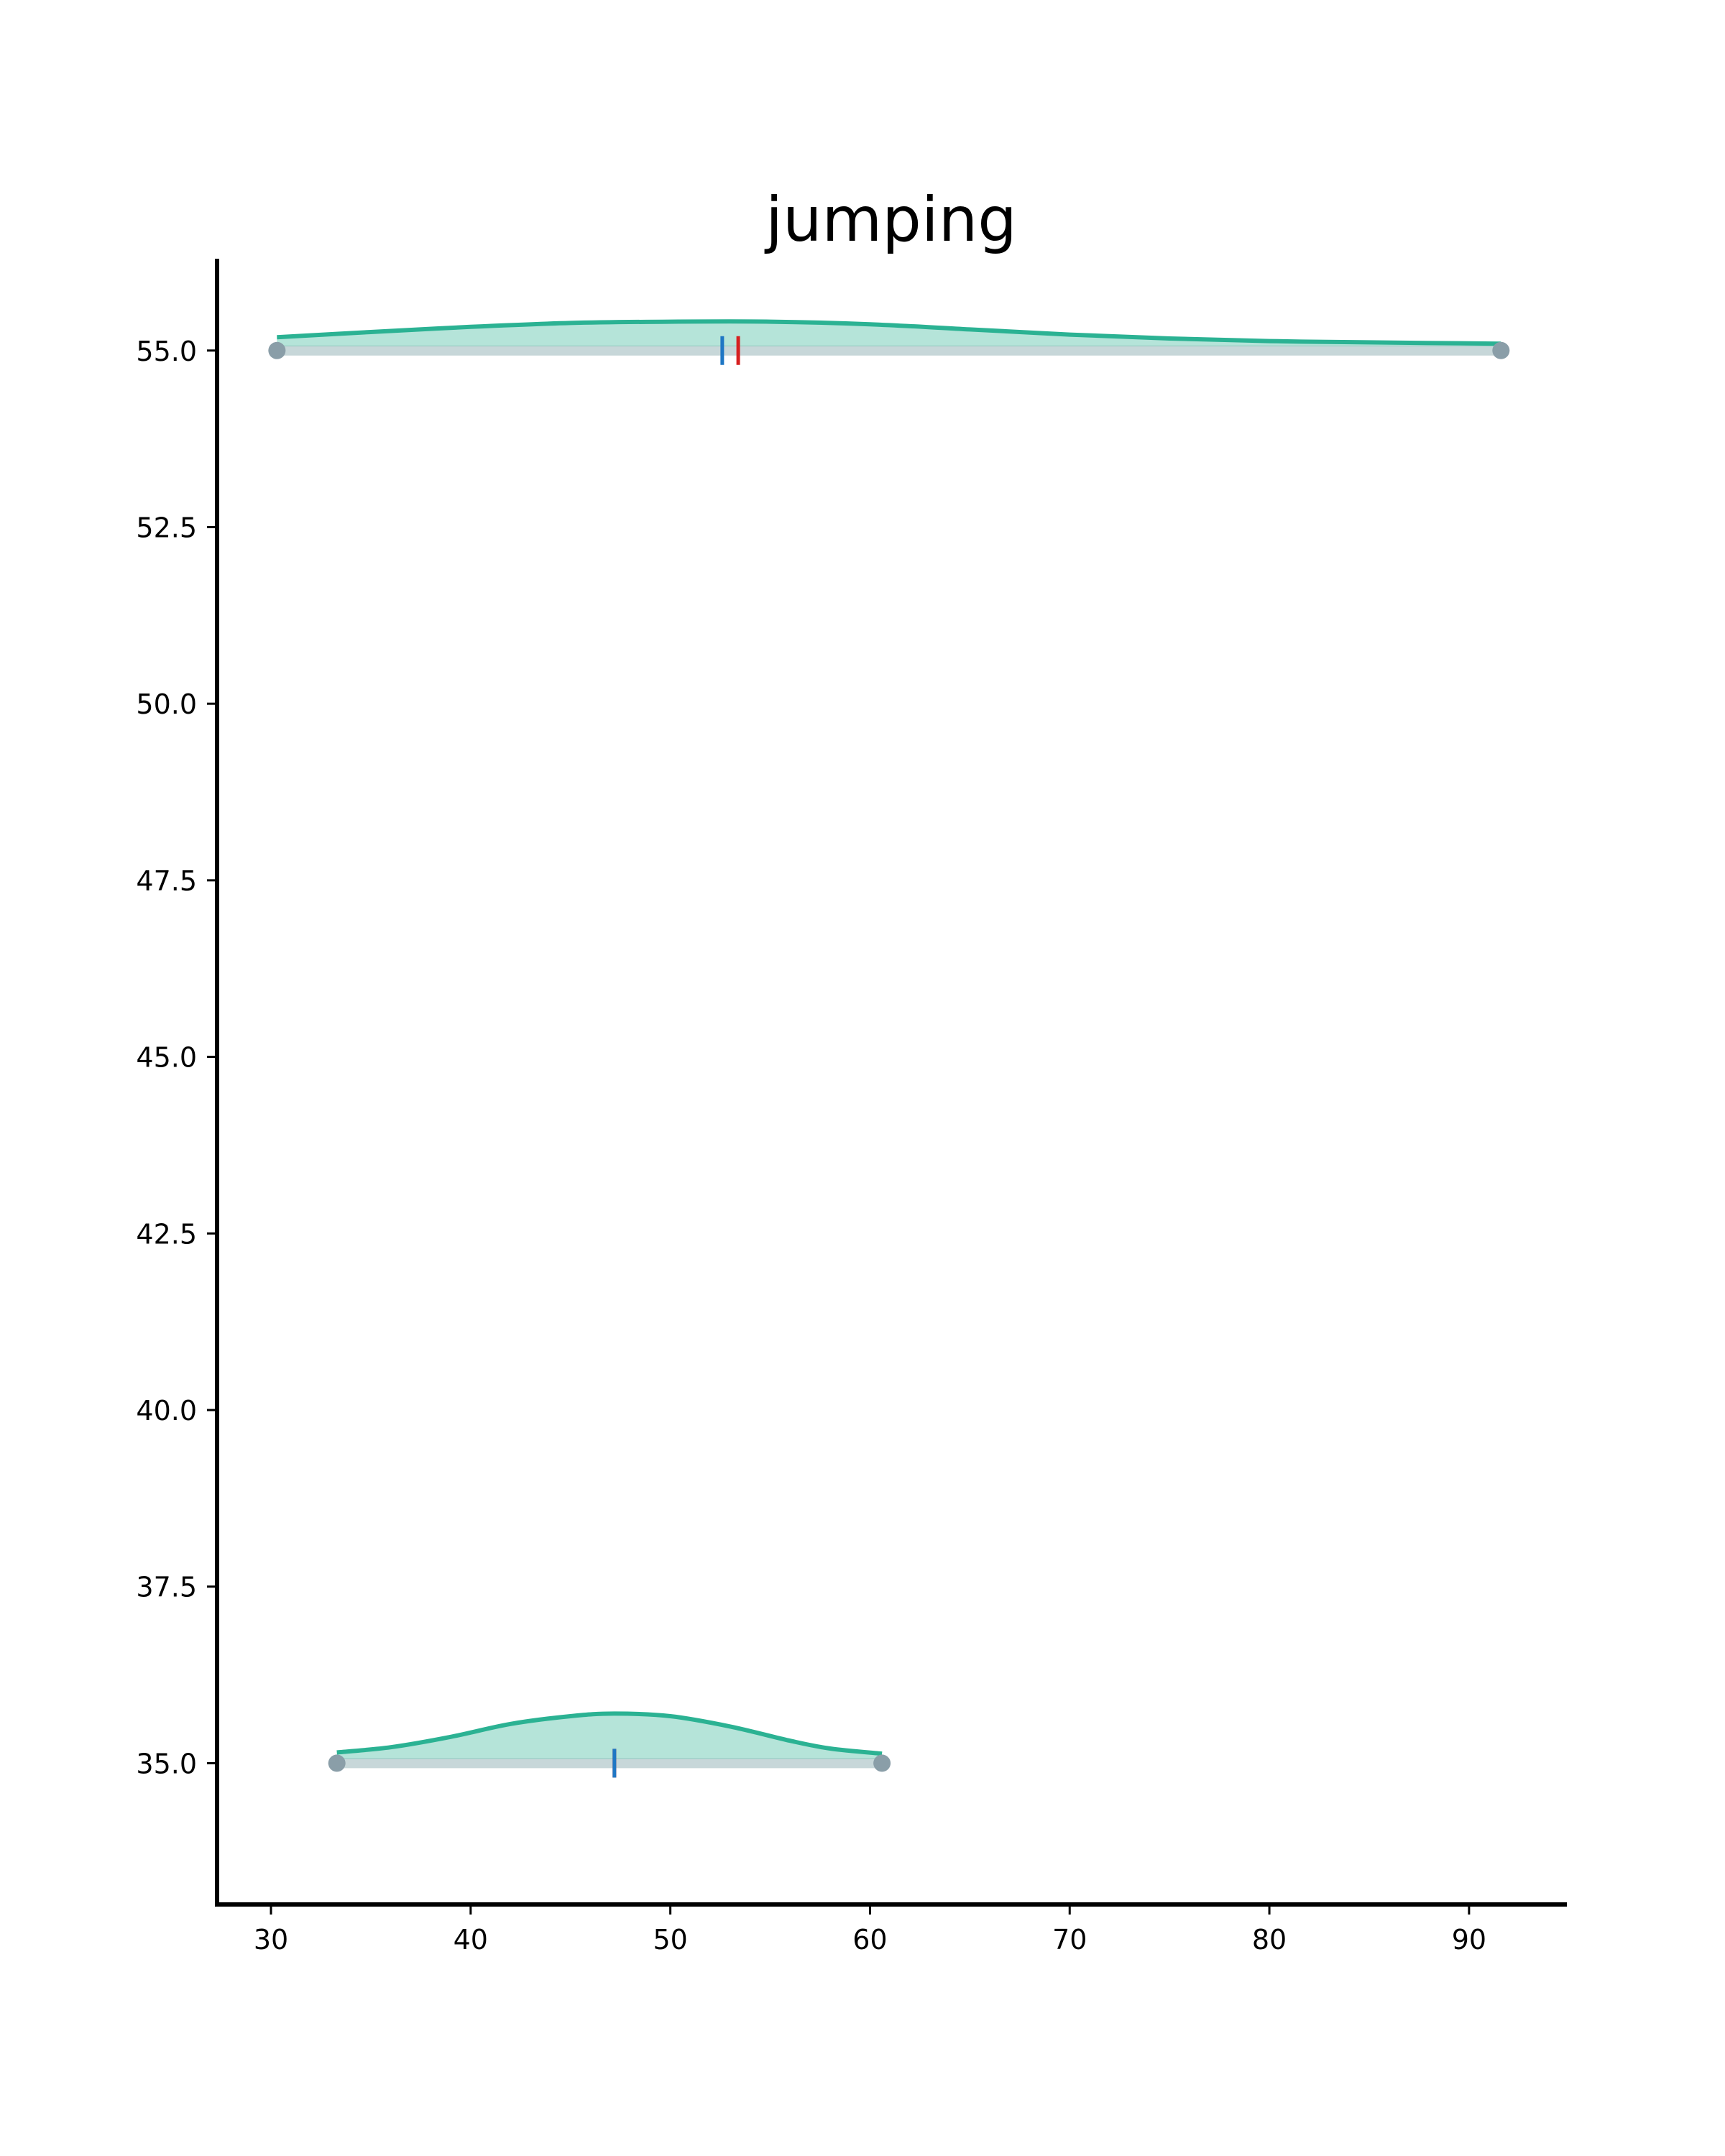  Describe the element at coordinates (166, 704) in the screenshot. I see `y-tick-label: 50.0` at that location.